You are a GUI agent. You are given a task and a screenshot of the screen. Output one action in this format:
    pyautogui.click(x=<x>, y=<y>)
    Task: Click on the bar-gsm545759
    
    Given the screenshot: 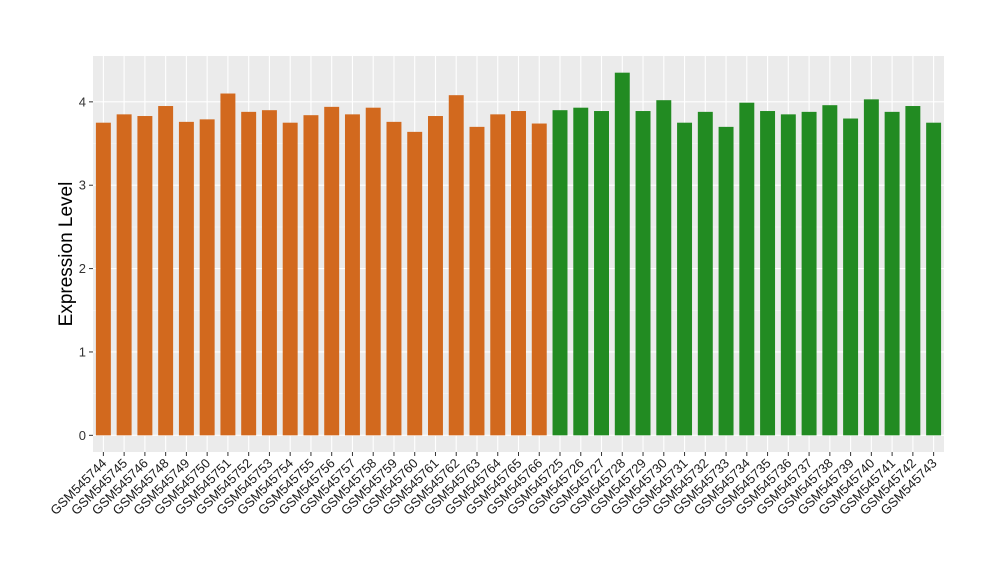 What is the action you would take?
    pyautogui.click(x=394, y=278)
    